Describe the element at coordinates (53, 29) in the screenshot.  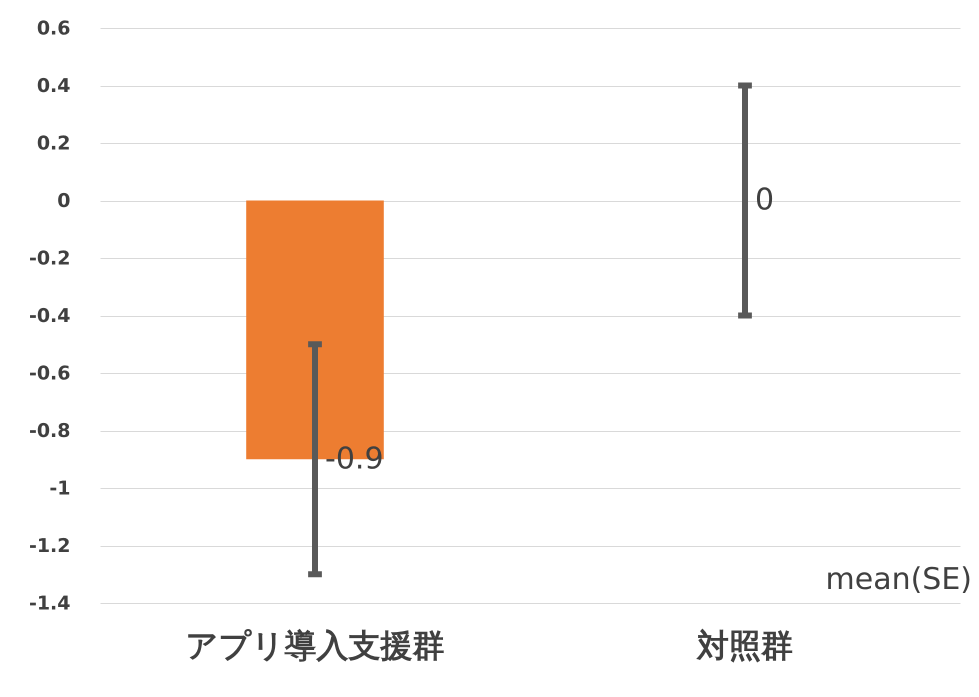
I see `y-tick-label: 0.6` at that location.